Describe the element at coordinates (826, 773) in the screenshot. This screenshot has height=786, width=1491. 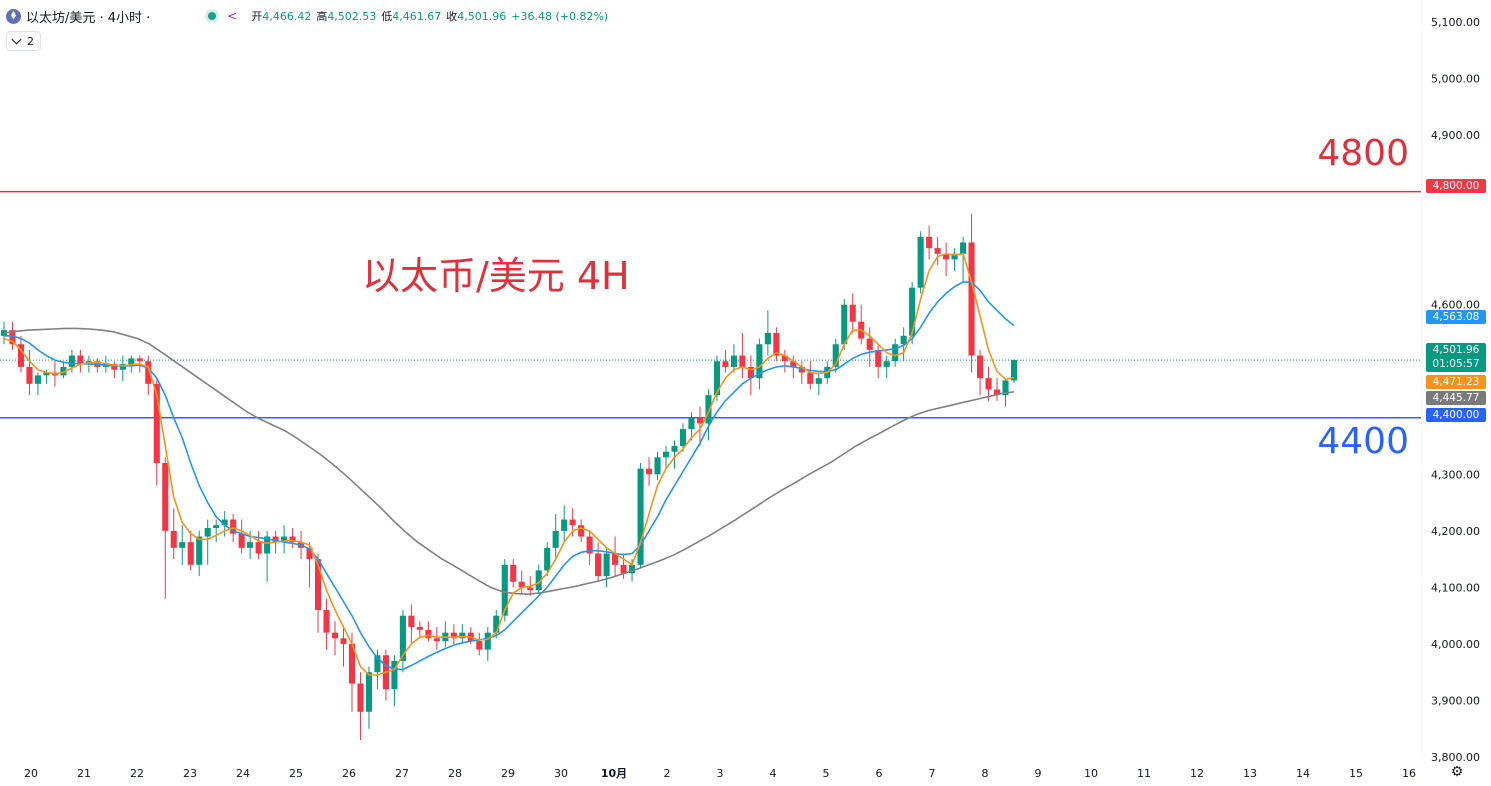
I see `time-axis-label: 5` at that location.